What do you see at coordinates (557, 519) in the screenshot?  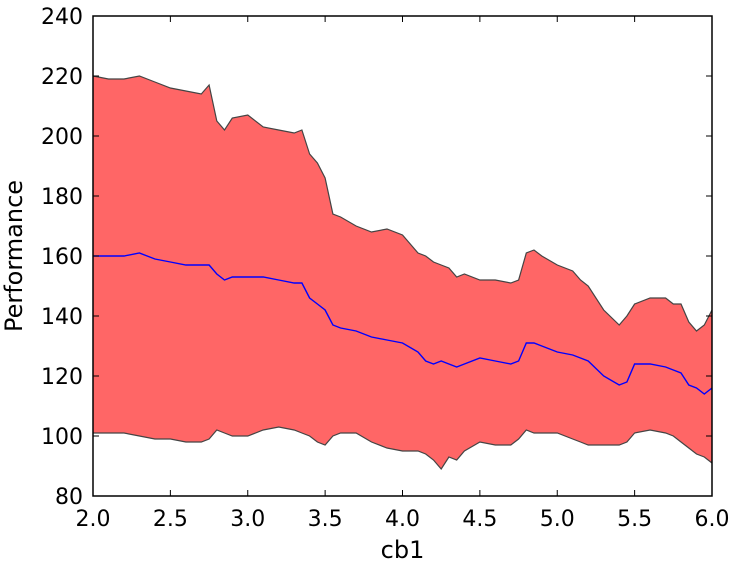 I see `x-tick-label: 5.0` at bounding box center [557, 519].